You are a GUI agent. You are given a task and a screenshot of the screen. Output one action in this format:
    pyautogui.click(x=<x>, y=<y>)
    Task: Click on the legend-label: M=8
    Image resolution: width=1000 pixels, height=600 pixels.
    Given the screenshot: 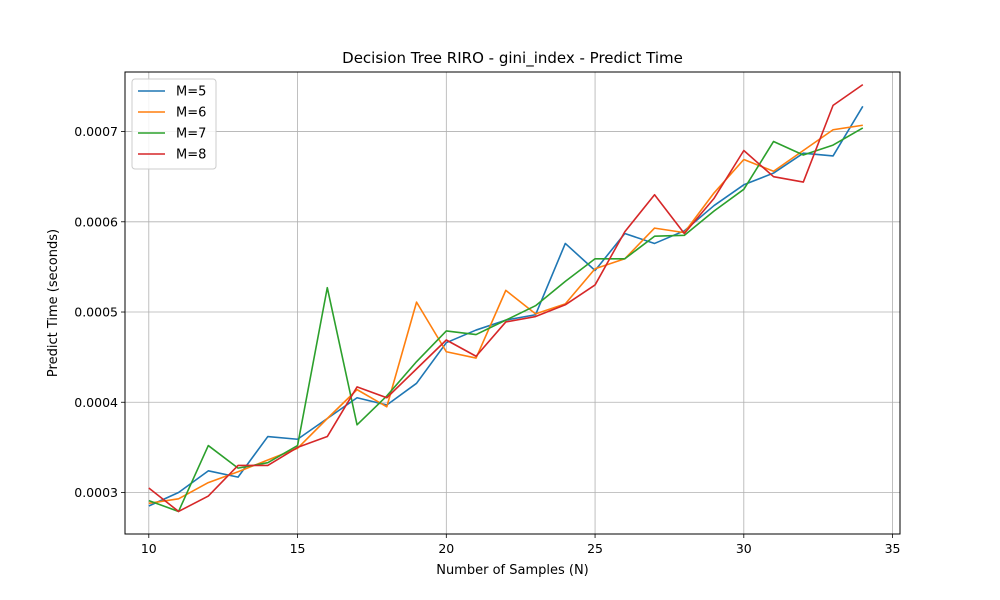 What is the action you would take?
    pyautogui.click(x=191, y=155)
    